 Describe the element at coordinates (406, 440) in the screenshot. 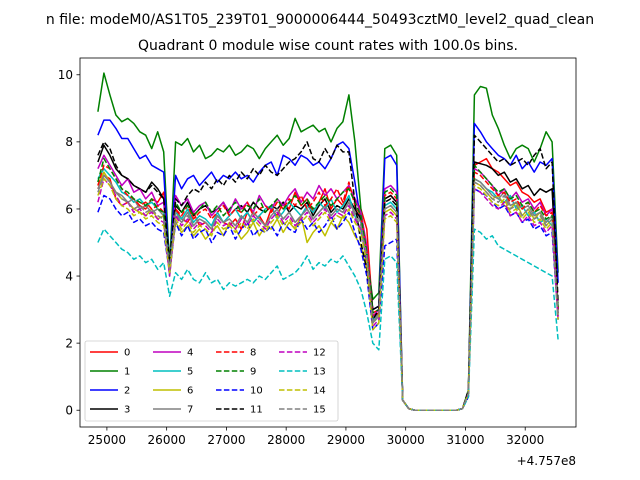

I see `x-tick-label: 30000` at that location.